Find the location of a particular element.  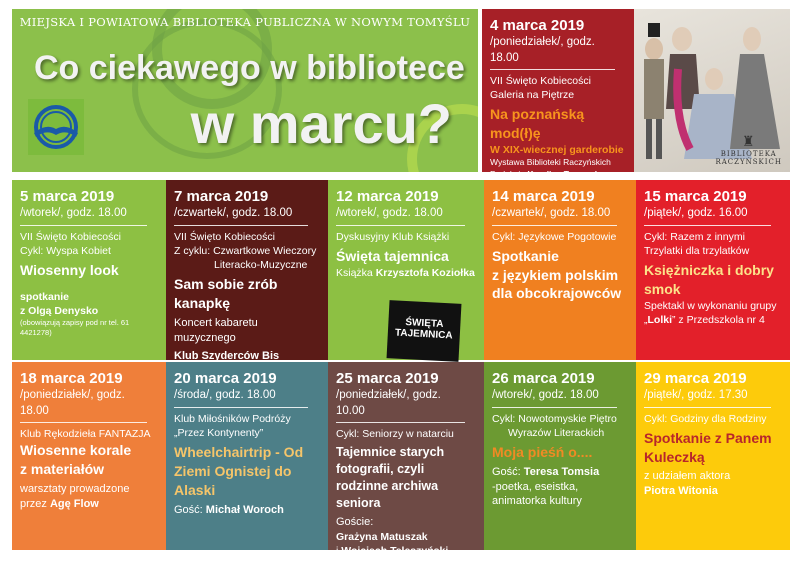

event-date: 12 marca 2019 is located at coordinates (387, 196).